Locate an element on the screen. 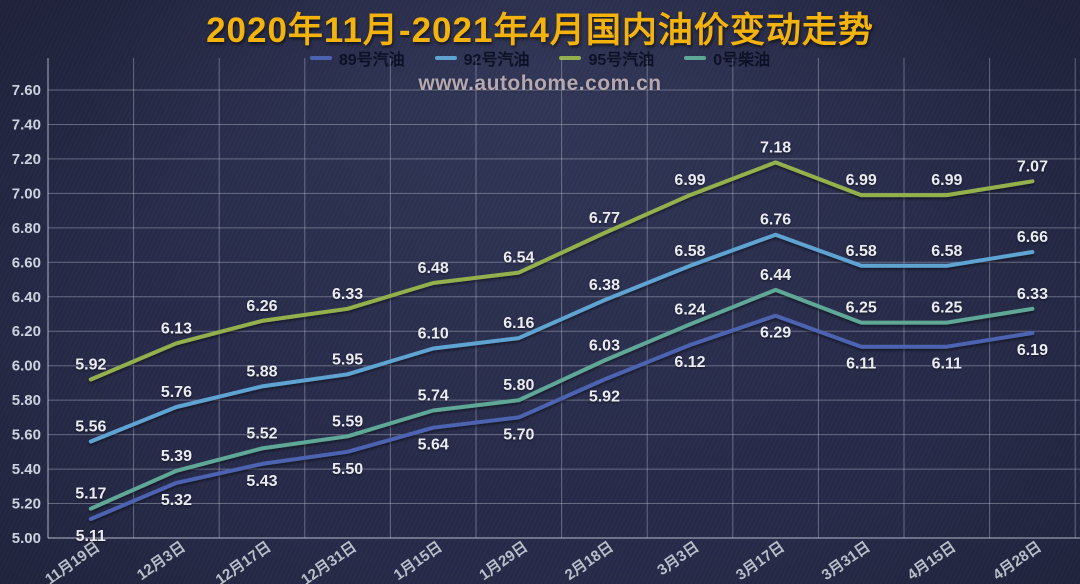  x-axis-tick-label: 3月3日 is located at coordinates (678, 558).